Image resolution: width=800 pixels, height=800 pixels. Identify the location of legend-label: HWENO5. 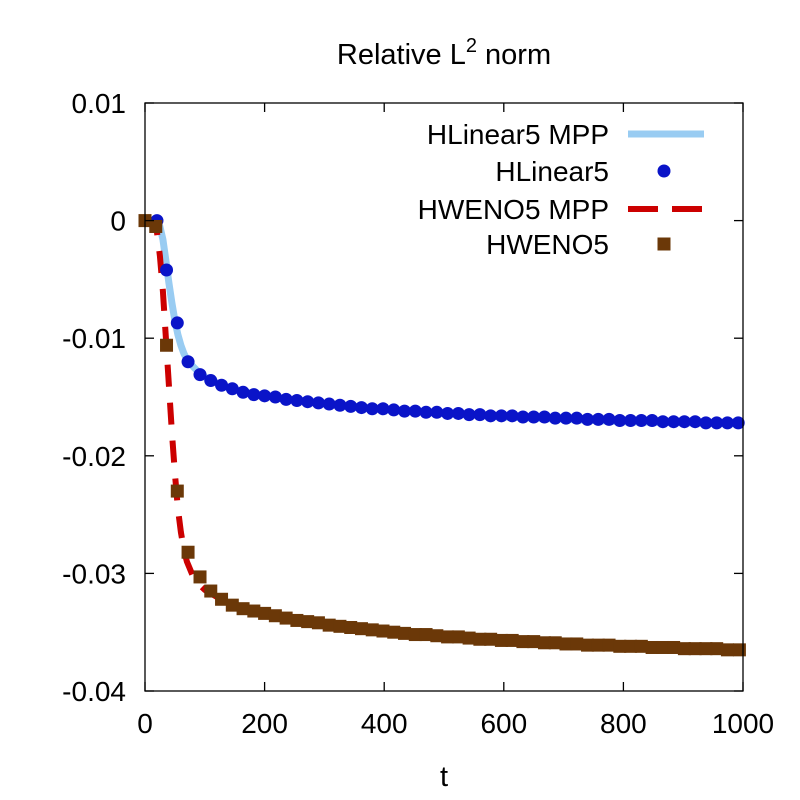
(547, 244).